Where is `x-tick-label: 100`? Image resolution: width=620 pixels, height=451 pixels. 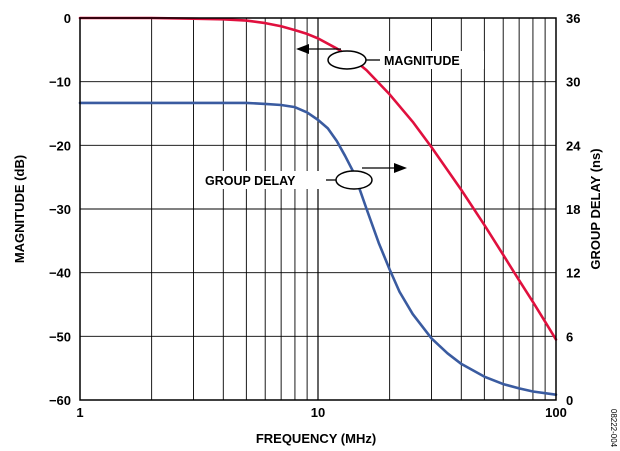 x-tick-label: 100 is located at coordinates (556, 412).